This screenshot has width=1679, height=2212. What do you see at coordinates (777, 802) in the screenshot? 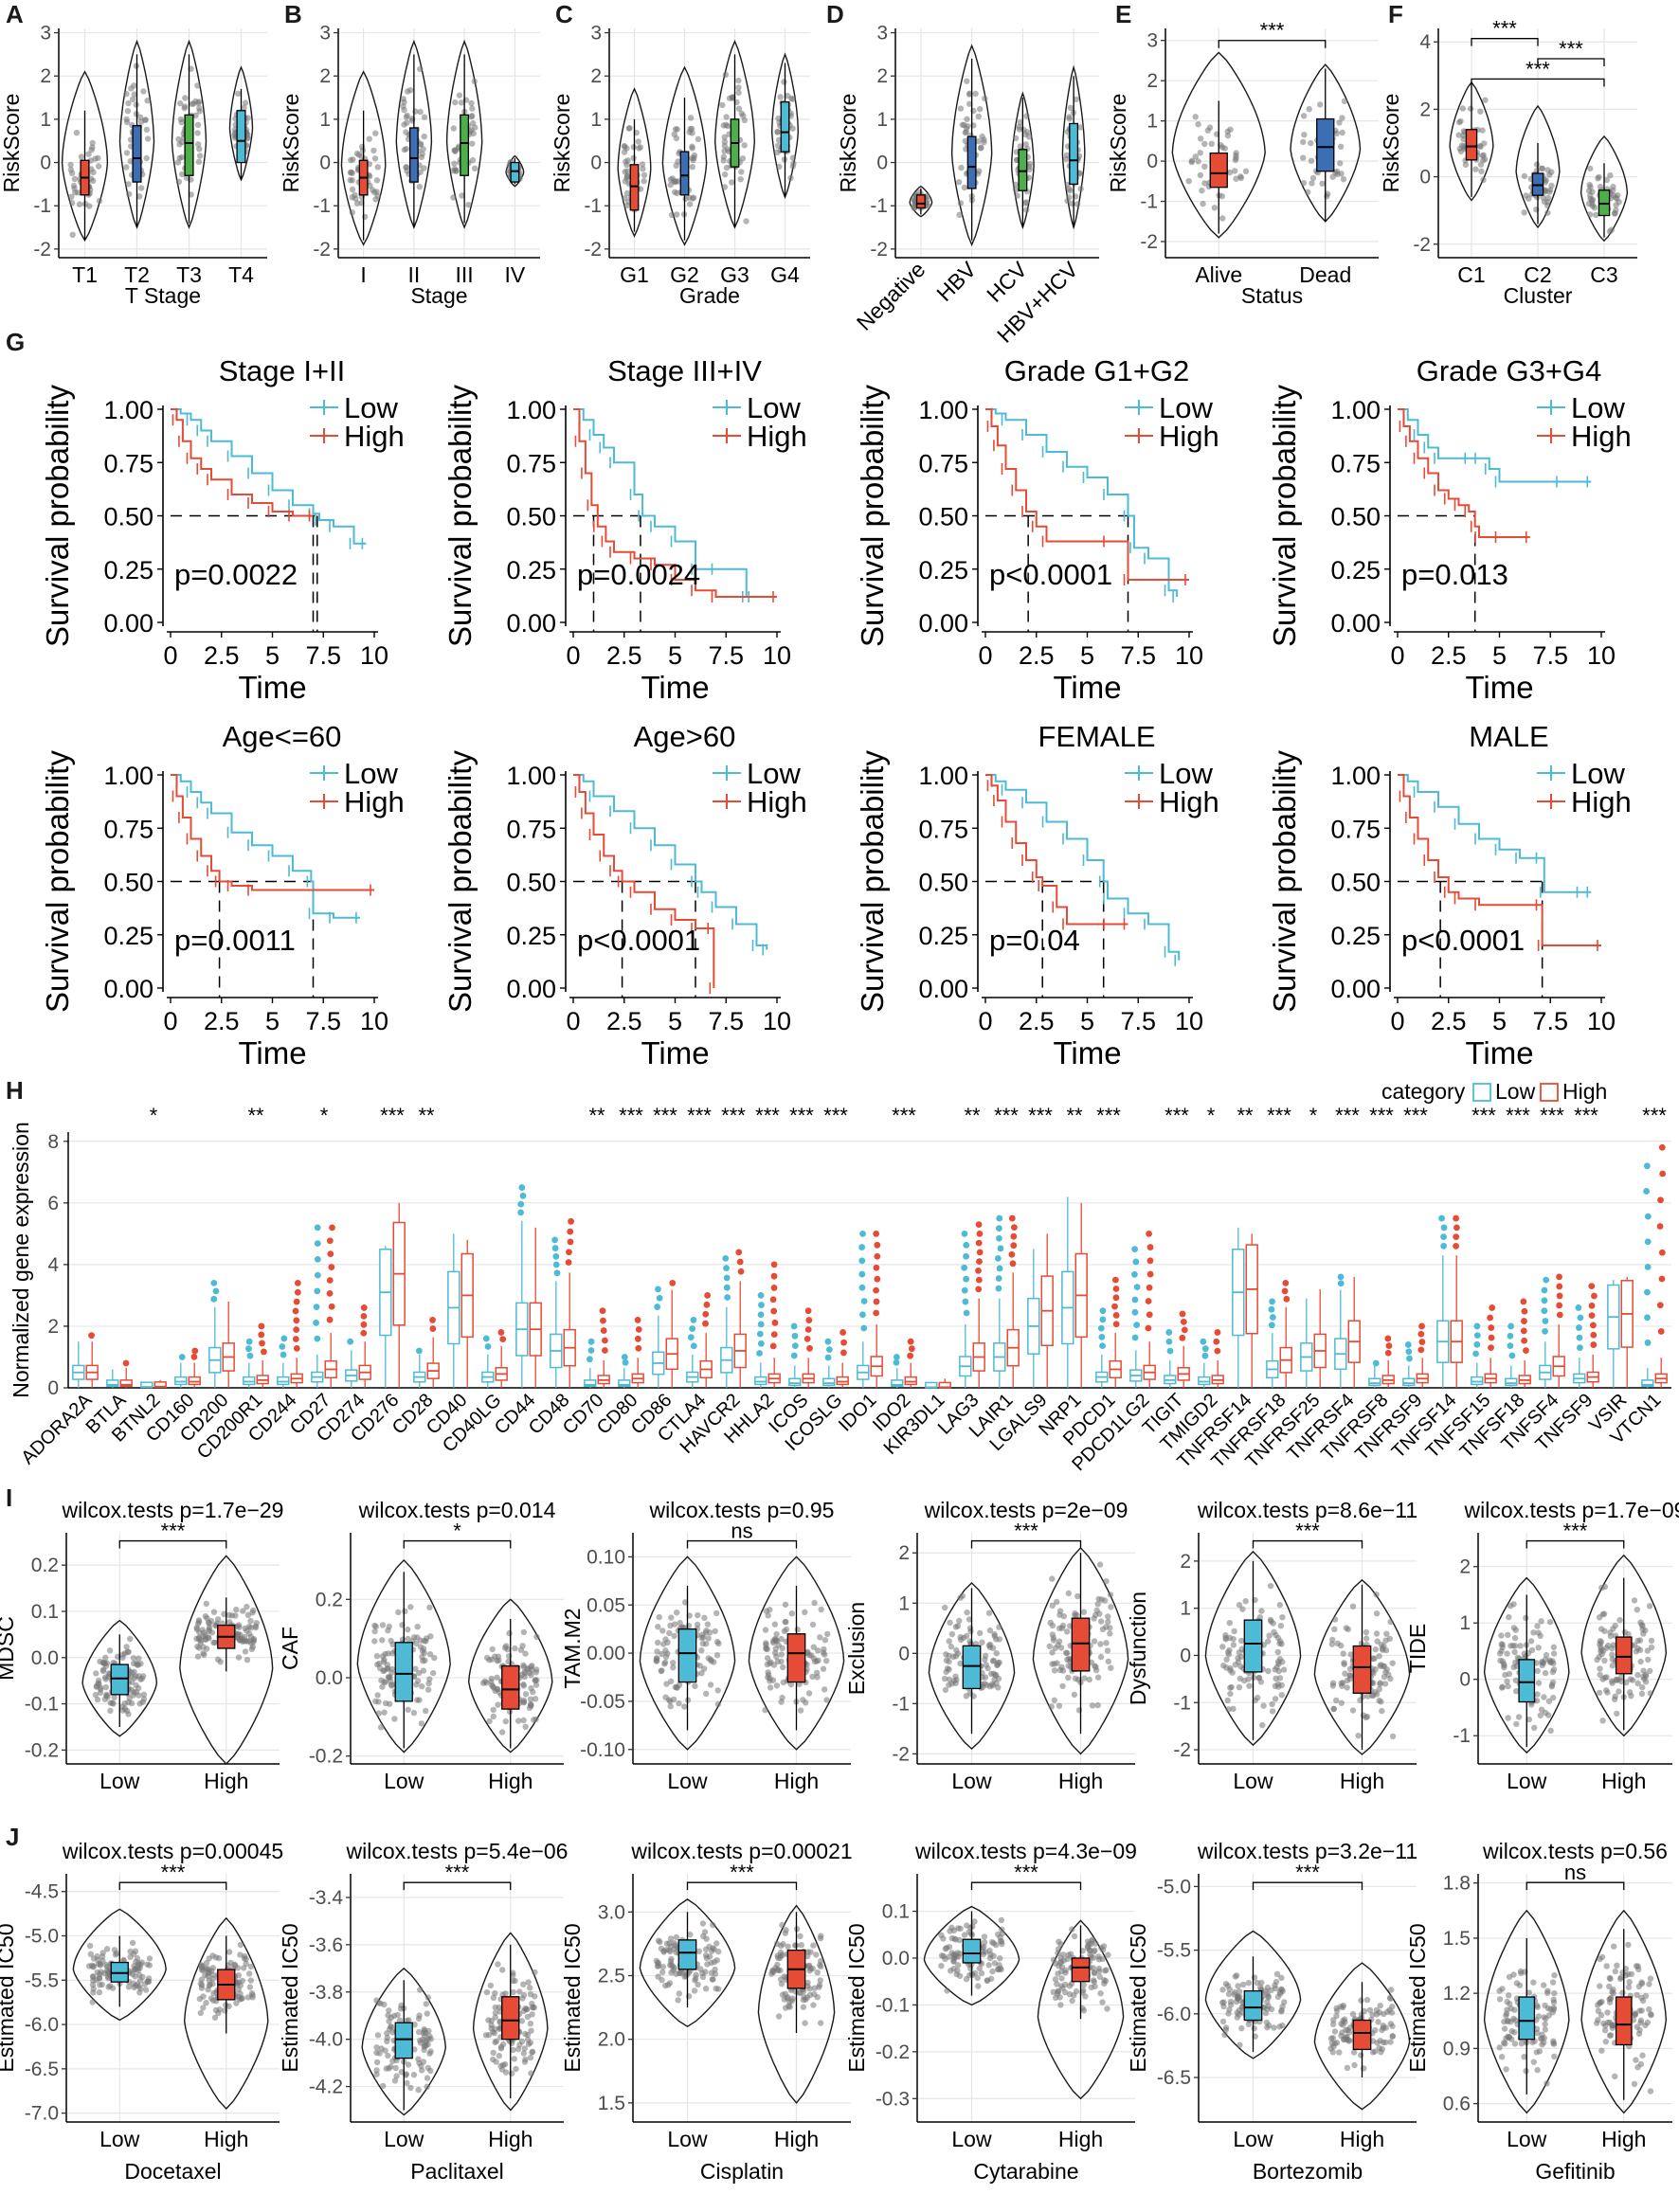
I see `legend-label: High` at bounding box center [777, 802].